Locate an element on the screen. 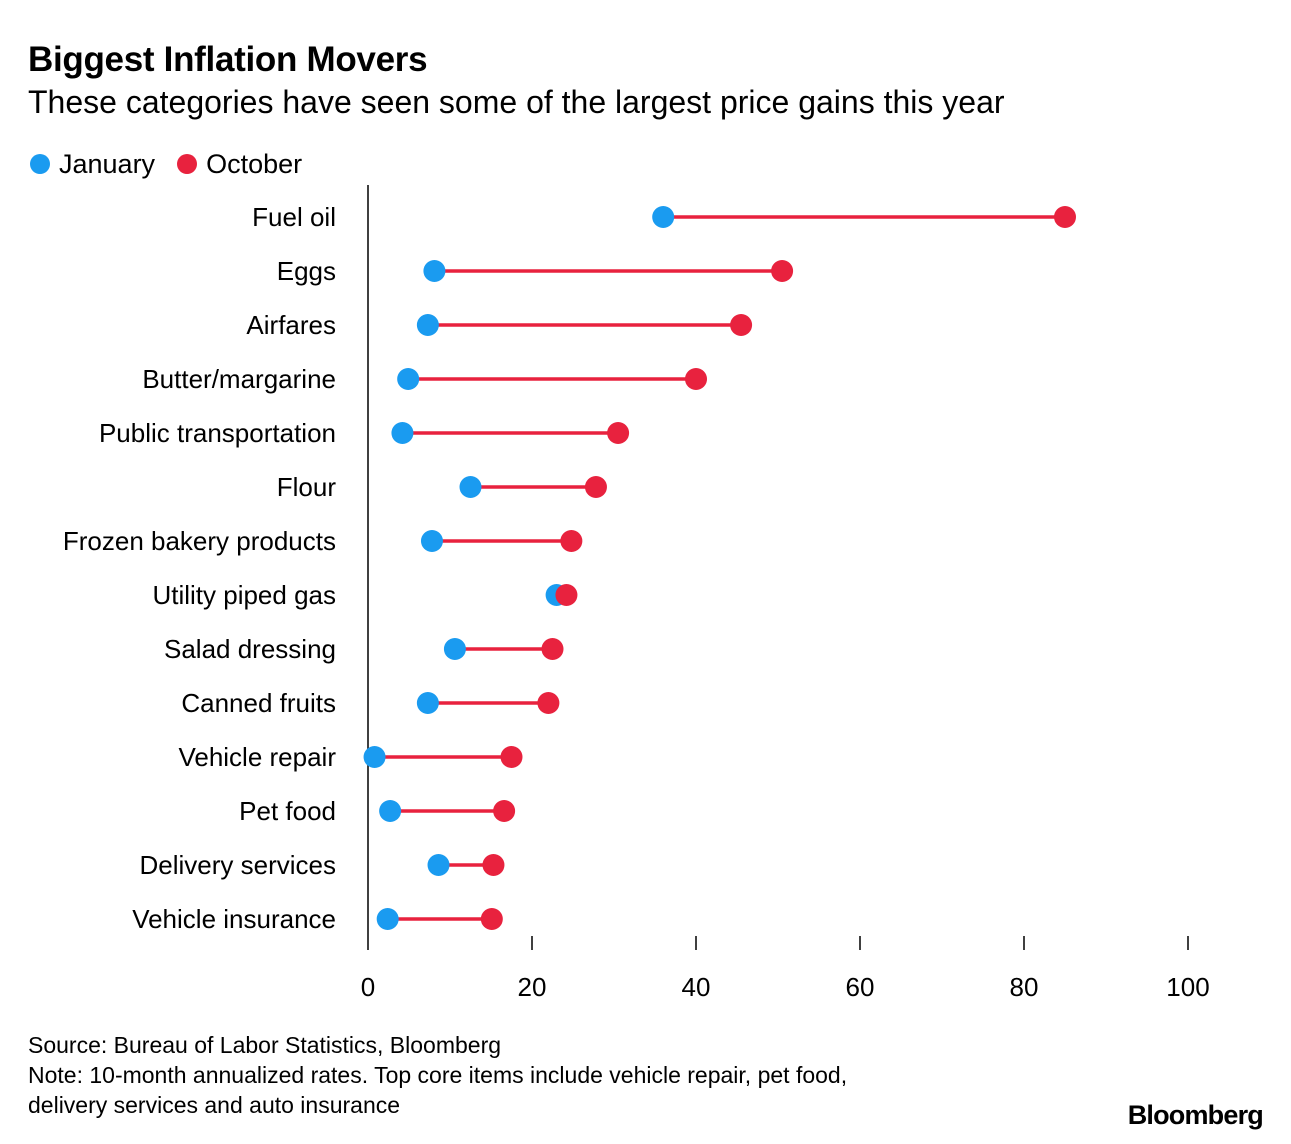 The image size is (1291, 1144). x-tick-label-20: 20 is located at coordinates (532, 987).